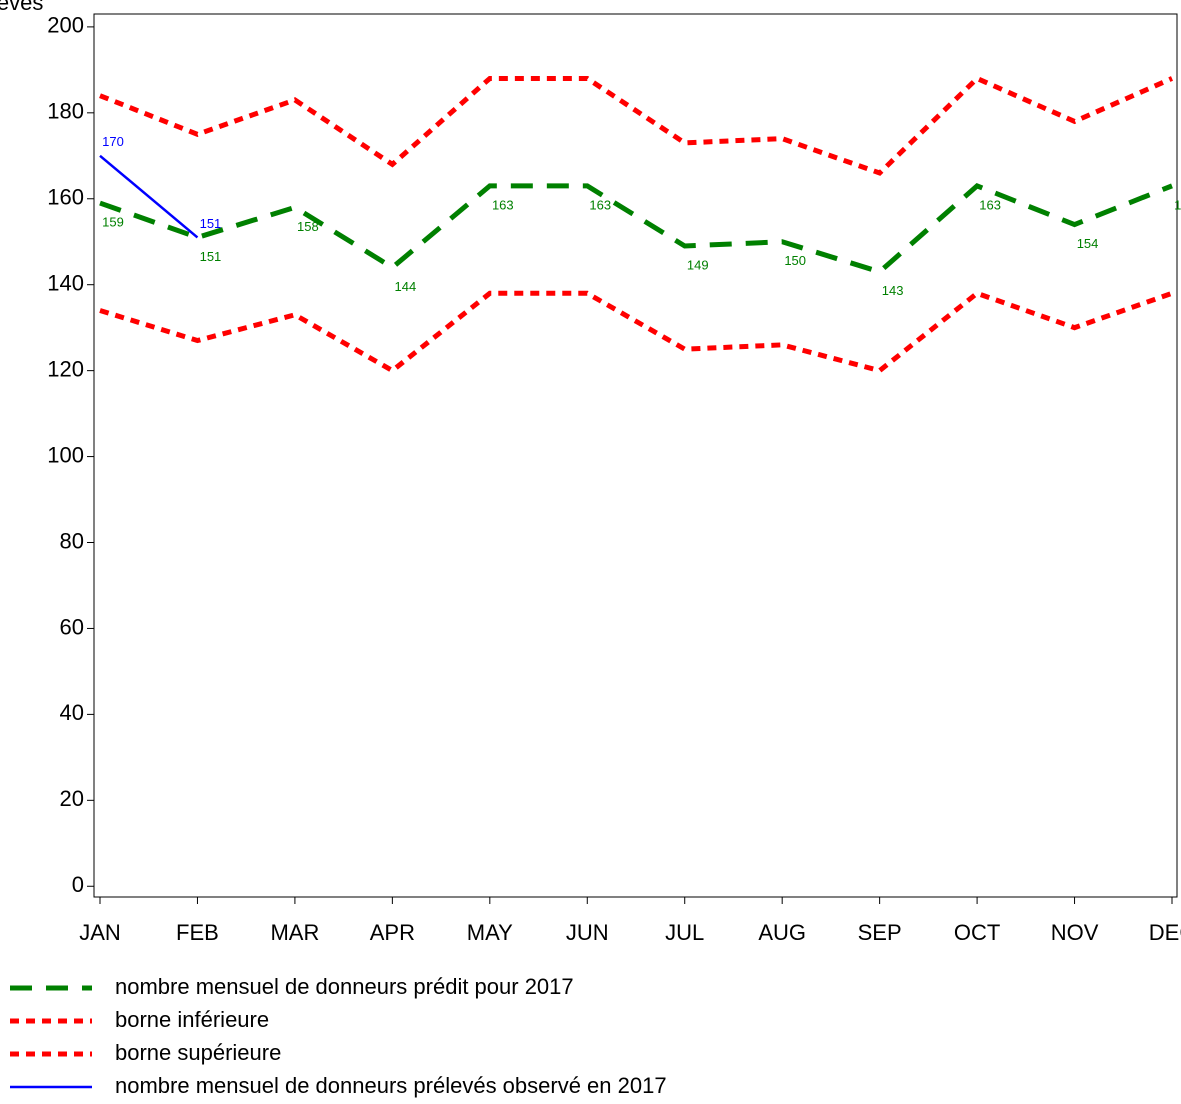  Describe the element at coordinates (78, 884) in the screenshot. I see `y-tick-label: 0` at that location.